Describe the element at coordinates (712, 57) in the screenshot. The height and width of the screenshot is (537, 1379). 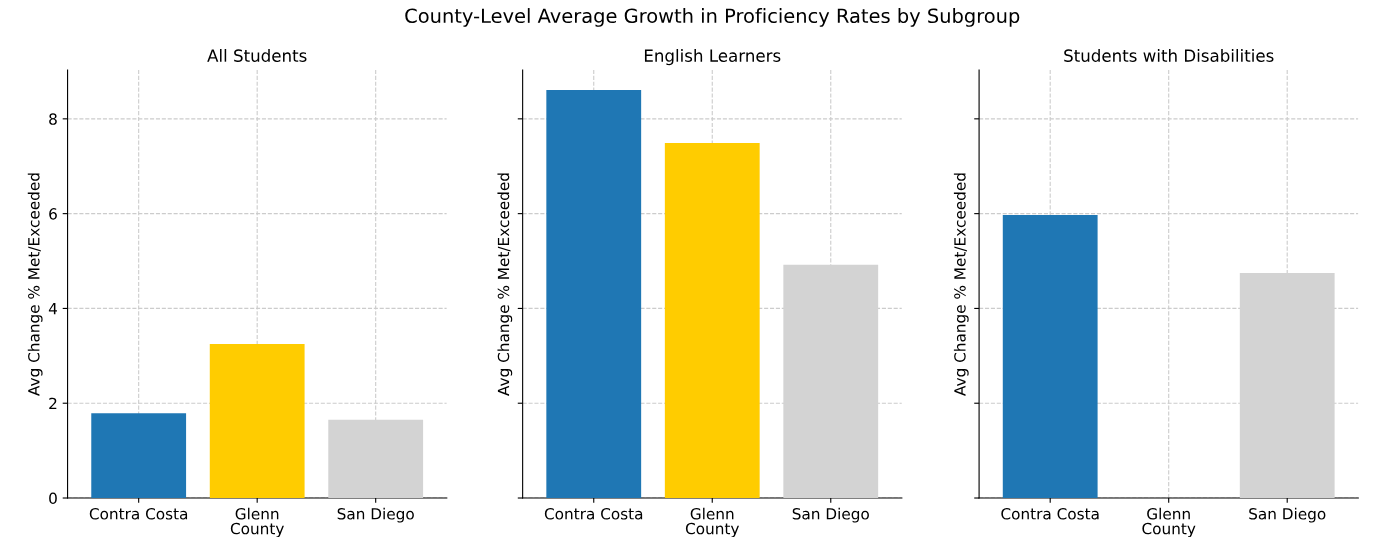
I see `chart-title: English Learners` at that location.